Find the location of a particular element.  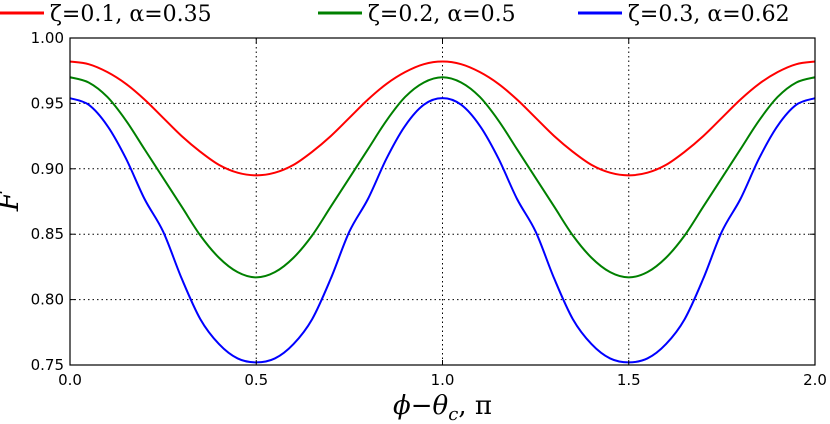

x-axis-label: ϕ−θc, π is located at coordinates (442, 407).